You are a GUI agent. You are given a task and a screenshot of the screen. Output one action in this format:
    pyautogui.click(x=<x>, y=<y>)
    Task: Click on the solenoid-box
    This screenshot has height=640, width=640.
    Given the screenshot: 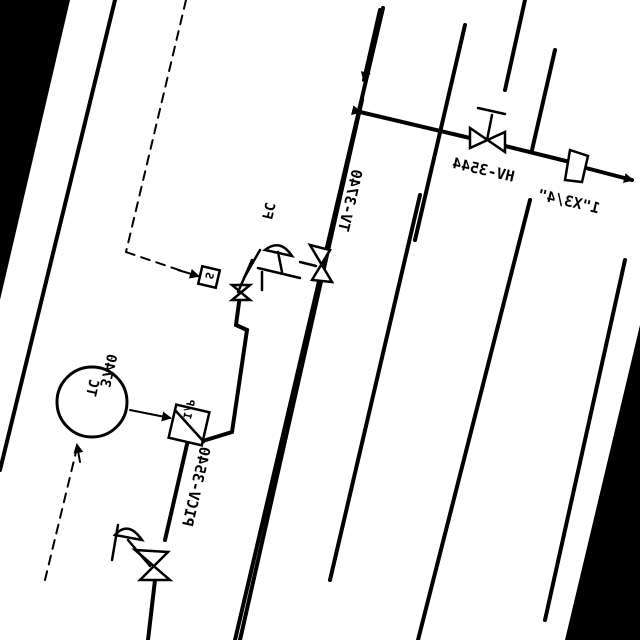 What is the action you would take?
    pyautogui.click(x=209, y=277)
    